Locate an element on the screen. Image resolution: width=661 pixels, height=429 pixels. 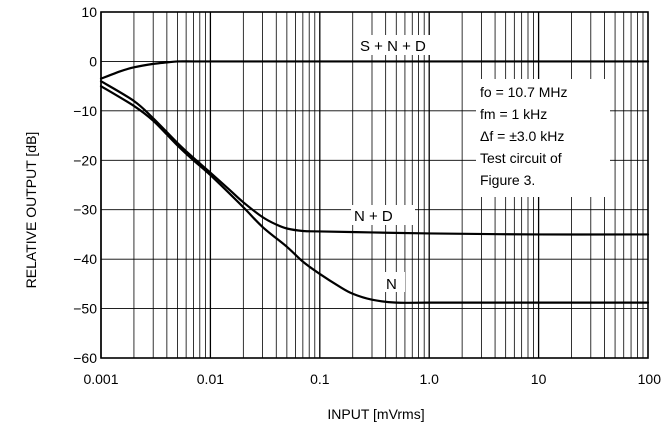
x-tick-label: 1.0 is located at coordinates (429, 379).